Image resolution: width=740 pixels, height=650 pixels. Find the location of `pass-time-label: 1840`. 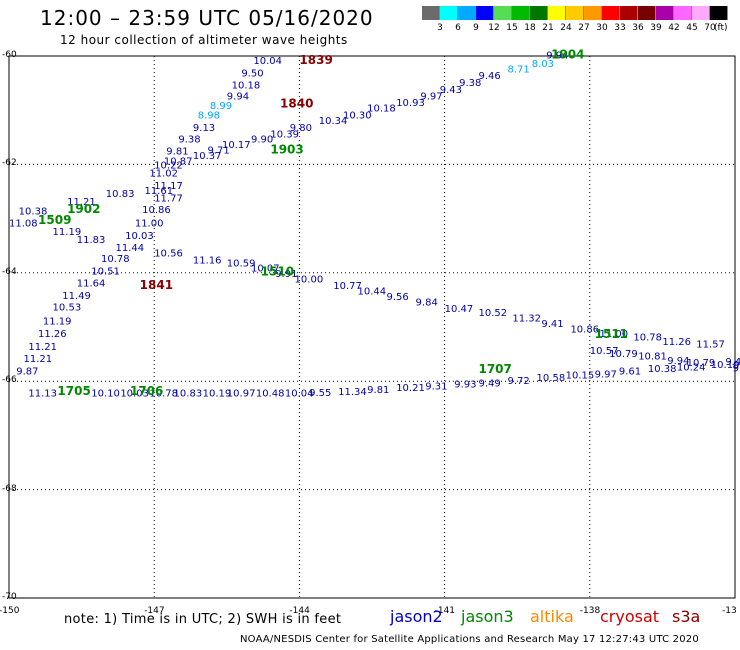

pass-time-label: 1840 is located at coordinates (296, 103).